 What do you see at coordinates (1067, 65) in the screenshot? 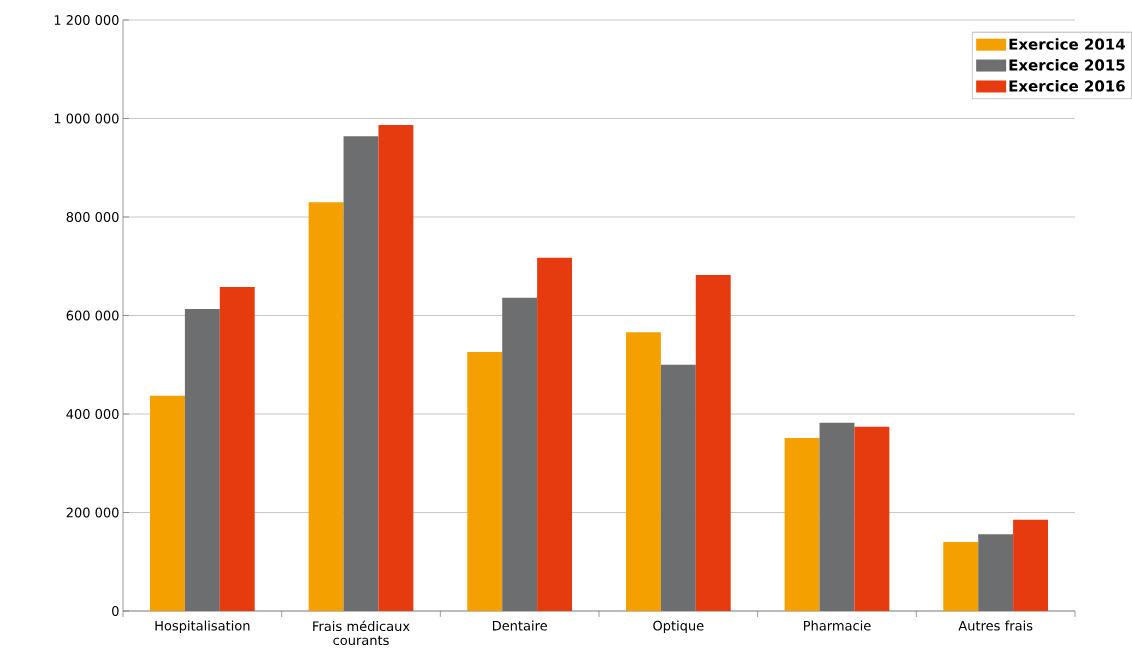
I see `legend-label: Exercice 2015` at bounding box center [1067, 65].